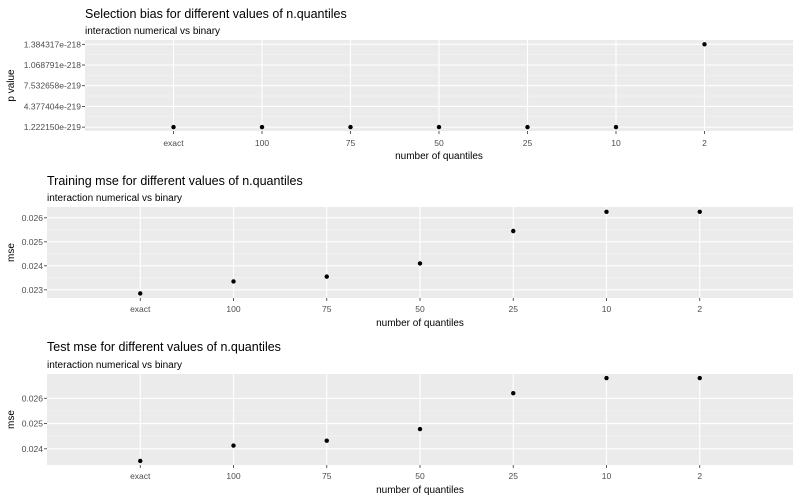 The image size is (800, 500). What do you see at coordinates (52, 127) in the screenshot?
I see `y-tick-label: 1.222150e-219` at bounding box center [52, 127].